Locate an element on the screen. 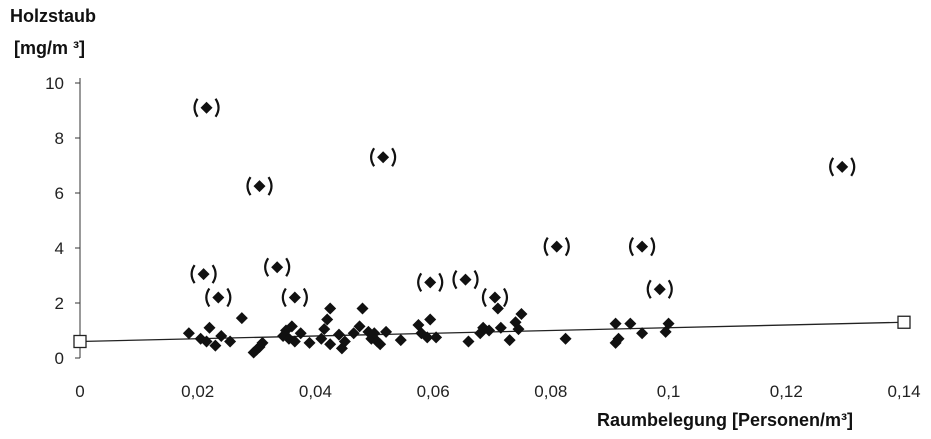  x-tick-label: 0,02 is located at coordinates (197, 391).